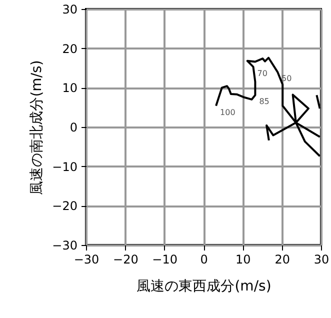  Describe the element at coordinates (65, 167) in the screenshot. I see `y-tick-label: −10` at that location.